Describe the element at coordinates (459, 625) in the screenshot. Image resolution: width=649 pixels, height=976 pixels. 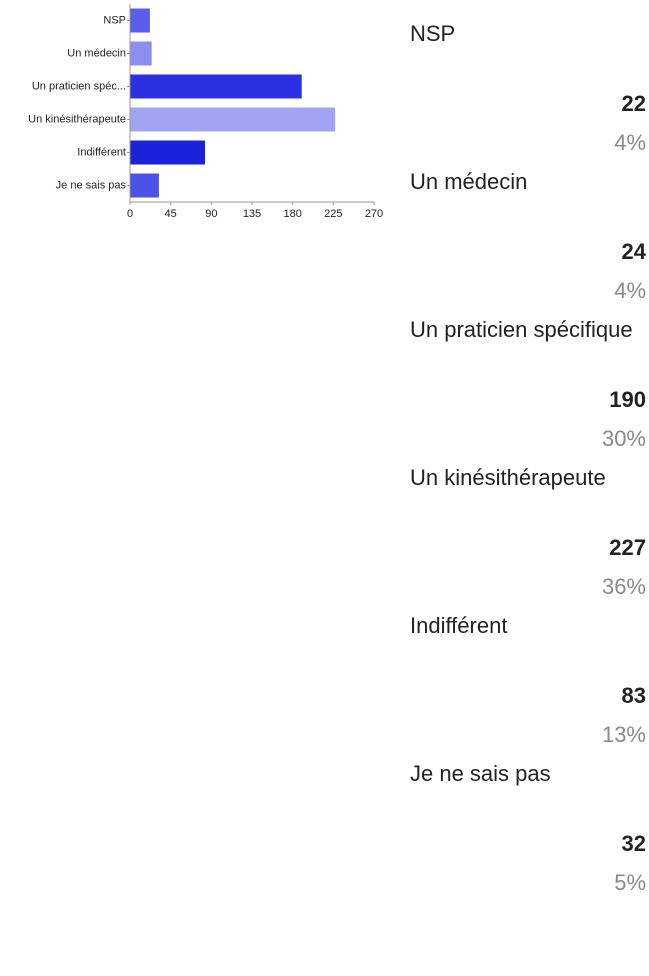
I see `answer-label: Indifférent` at that location.